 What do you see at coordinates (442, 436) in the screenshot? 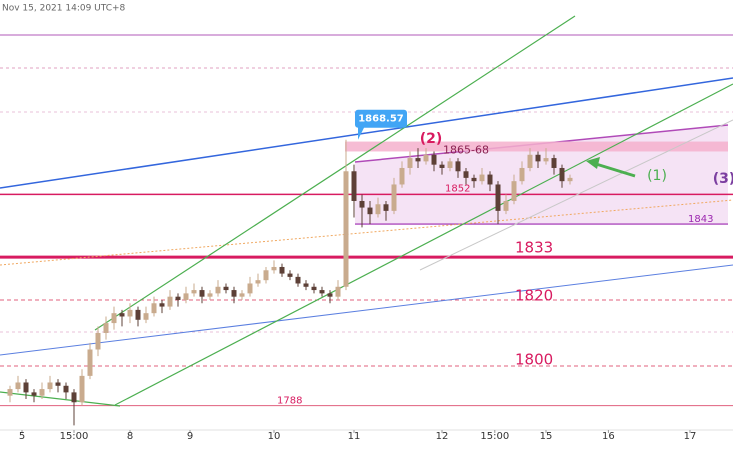
I see `x-tick-label: 12` at bounding box center [442, 436].